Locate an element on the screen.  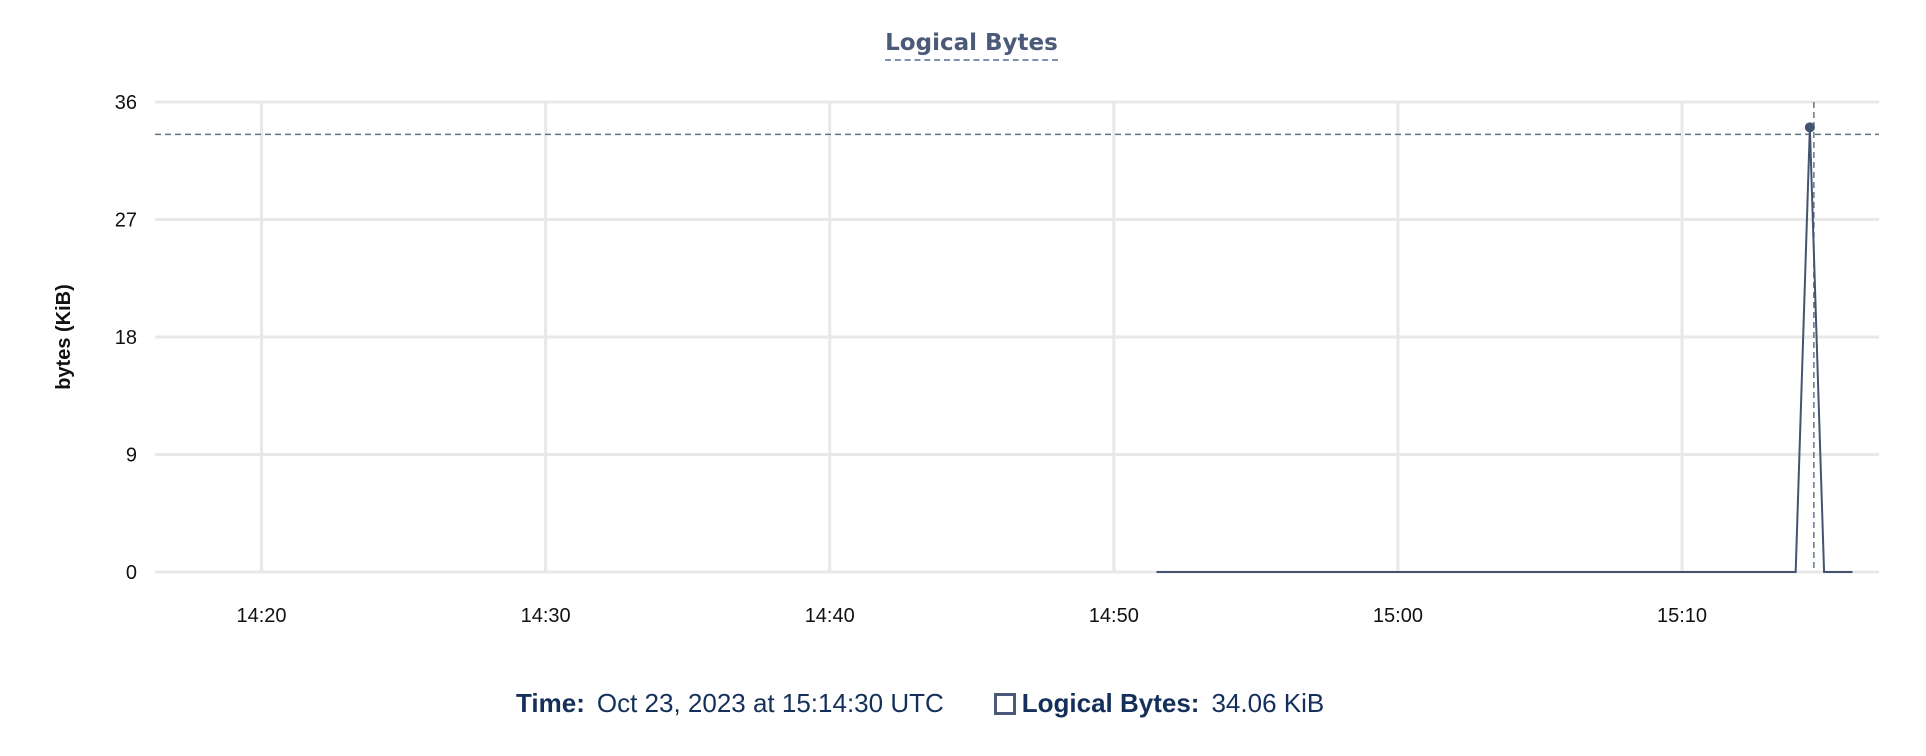
x-tick-label: 14:30 is located at coordinates (546, 616).